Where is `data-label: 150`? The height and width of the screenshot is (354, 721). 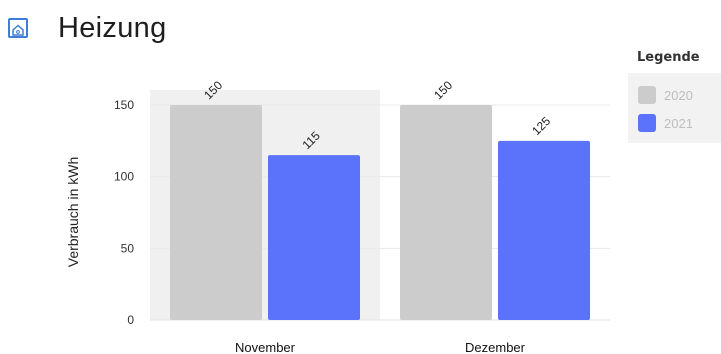
data-label: 150 is located at coordinates (443, 90).